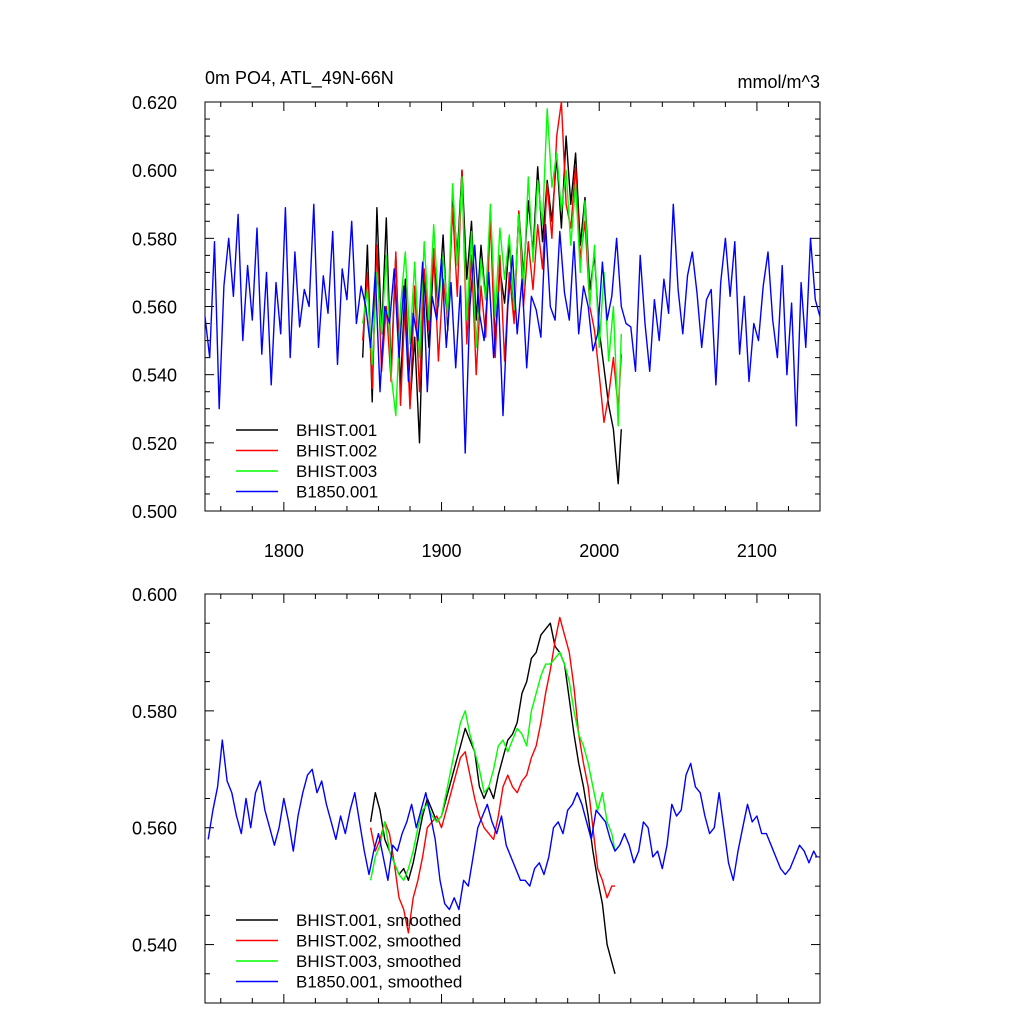  I want to click on y-tick-label: 0.620, so click(154, 103).